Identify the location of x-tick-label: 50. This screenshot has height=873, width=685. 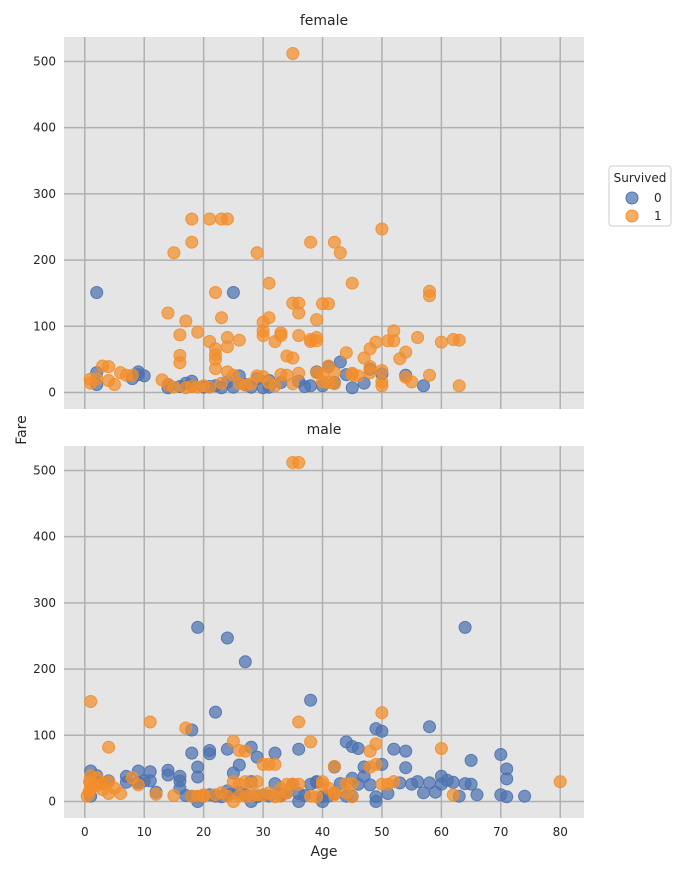
(381, 832).